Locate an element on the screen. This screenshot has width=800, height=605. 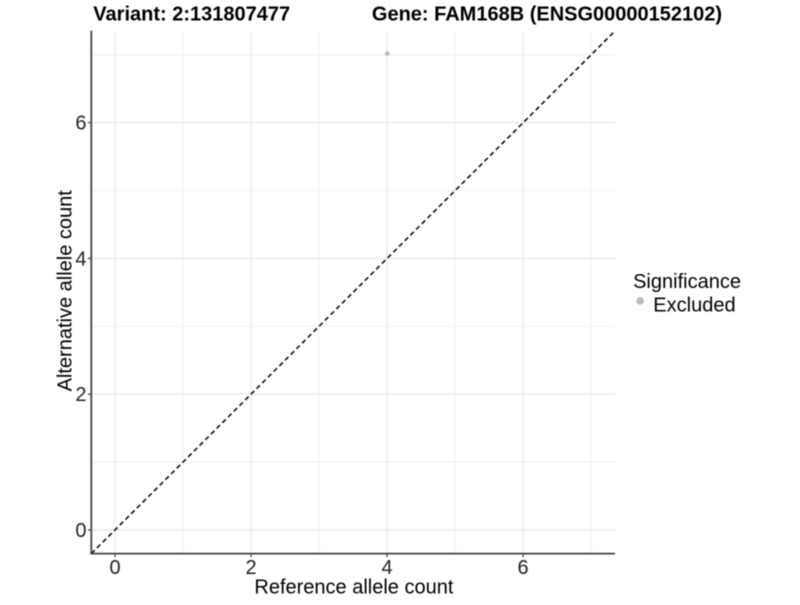
svg-text: Significance is located at coordinates (687, 282).